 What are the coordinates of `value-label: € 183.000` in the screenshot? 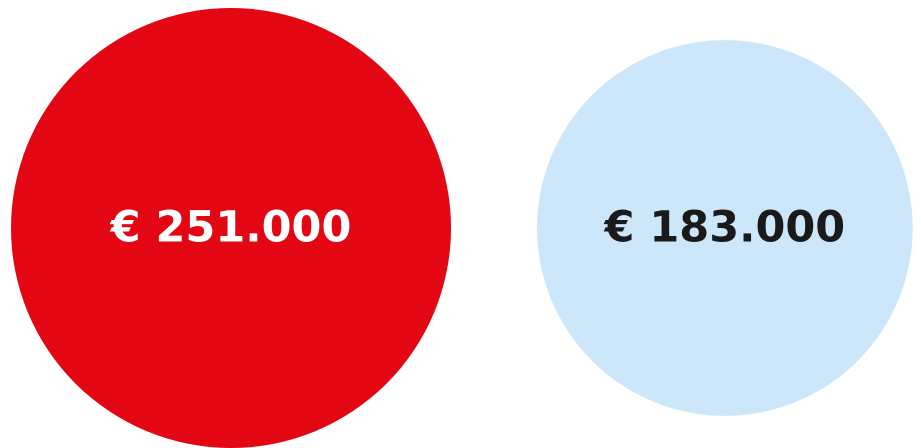 It's located at (724, 228).